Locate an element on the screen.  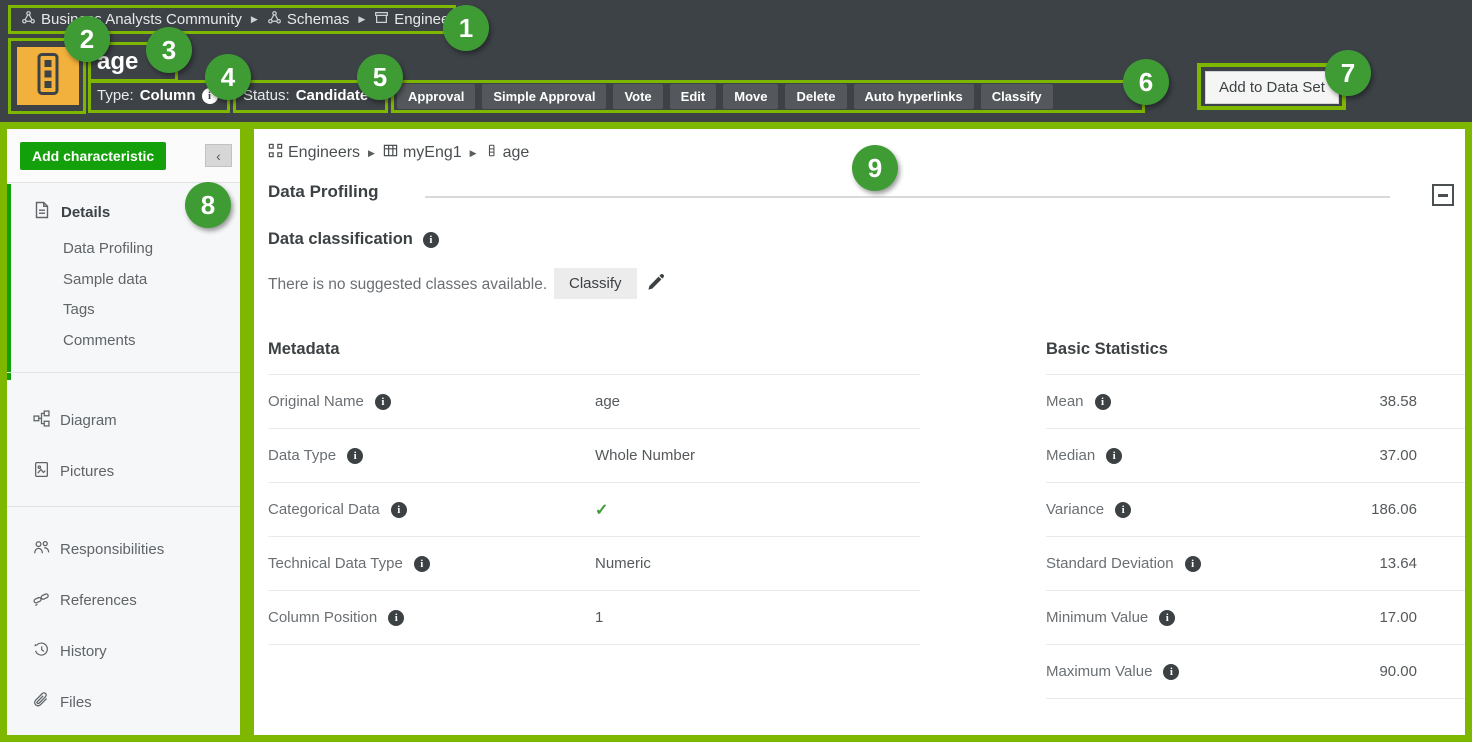
basic-statistics-title: Basic Statistics is located at coordinates (1107, 349).